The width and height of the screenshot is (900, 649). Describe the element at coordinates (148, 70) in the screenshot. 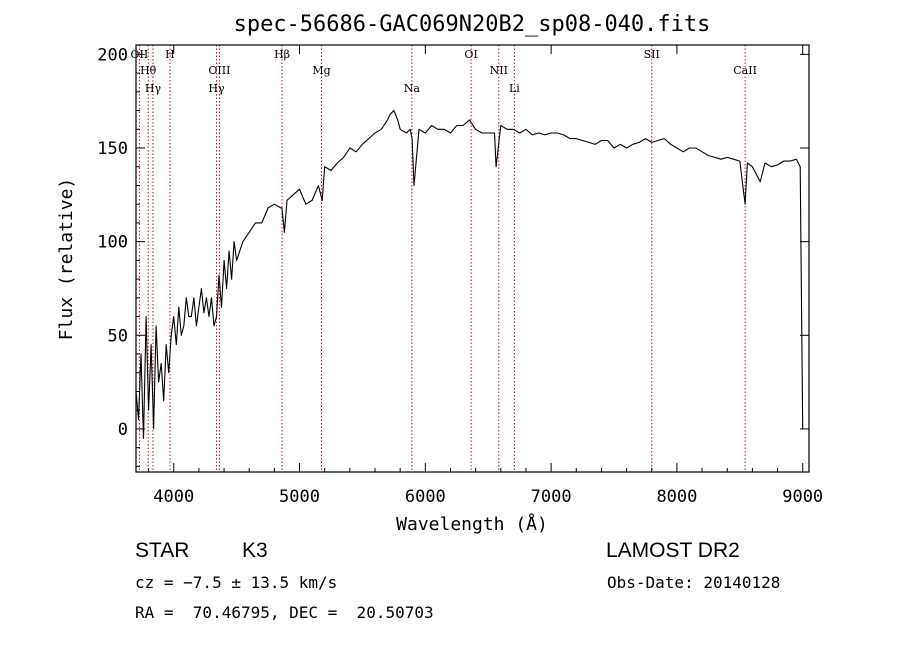

I see `spectral-line-label-1: Hθ` at that location.